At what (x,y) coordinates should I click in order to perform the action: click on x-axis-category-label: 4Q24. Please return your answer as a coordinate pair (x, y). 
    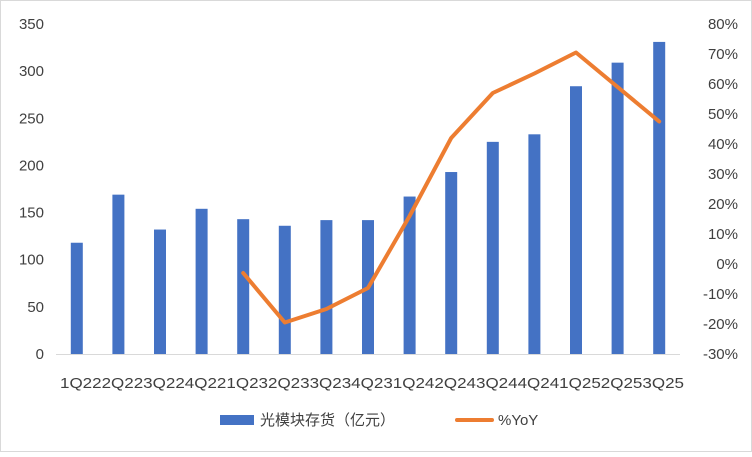
    Looking at the image, I should click on (539, 383).